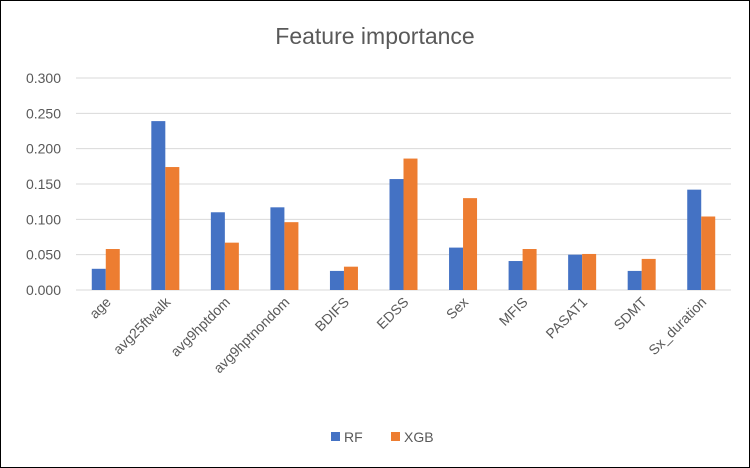 The height and width of the screenshot is (468, 750). What do you see at coordinates (336, 280) in the screenshot?
I see `bar-rf-bdifs` at bounding box center [336, 280].